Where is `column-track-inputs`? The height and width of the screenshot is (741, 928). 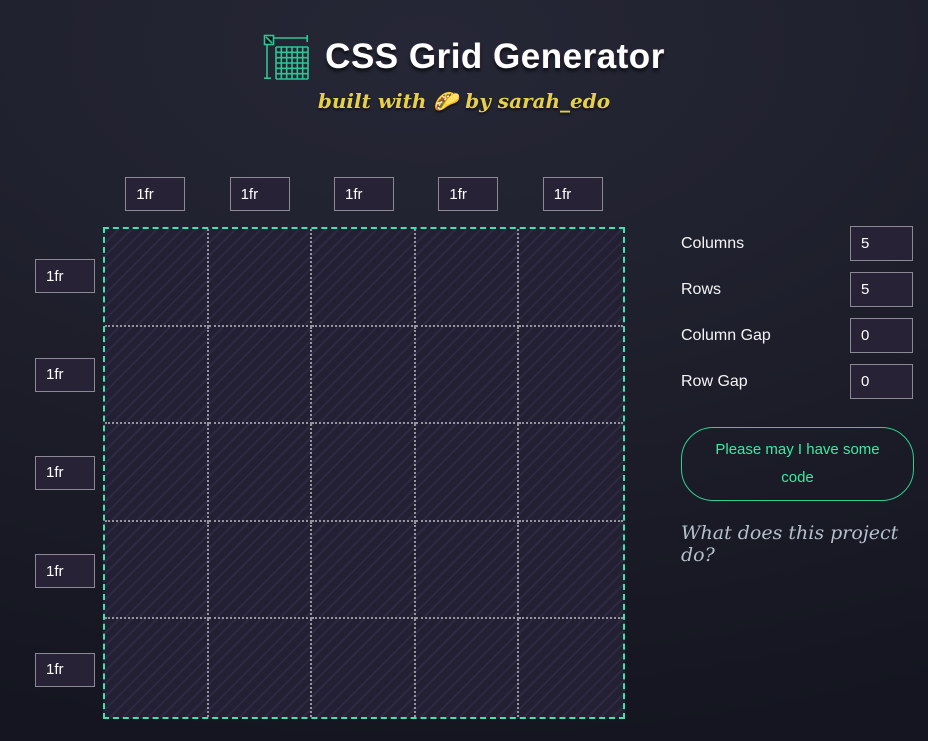
column-track-inputs is located at coordinates (364, 194).